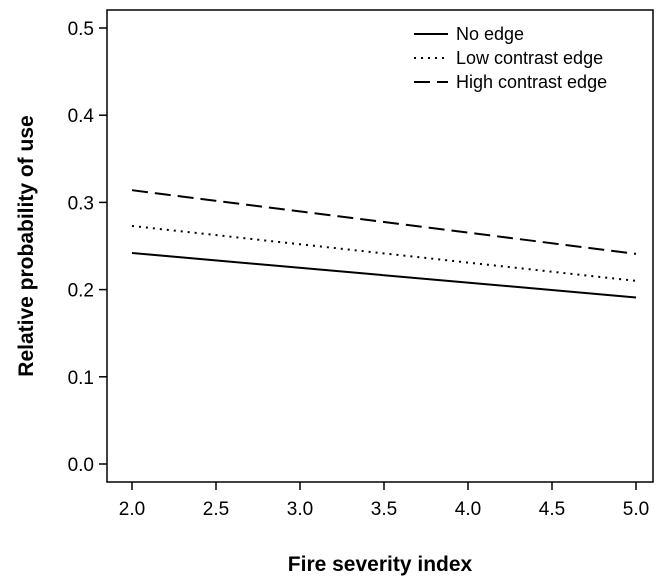 The width and height of the screenshot is (660, 578). Describe the element at coordinates (380, 564) in the screenshot. I see `x-axis-title: Fire severity index` at that location.